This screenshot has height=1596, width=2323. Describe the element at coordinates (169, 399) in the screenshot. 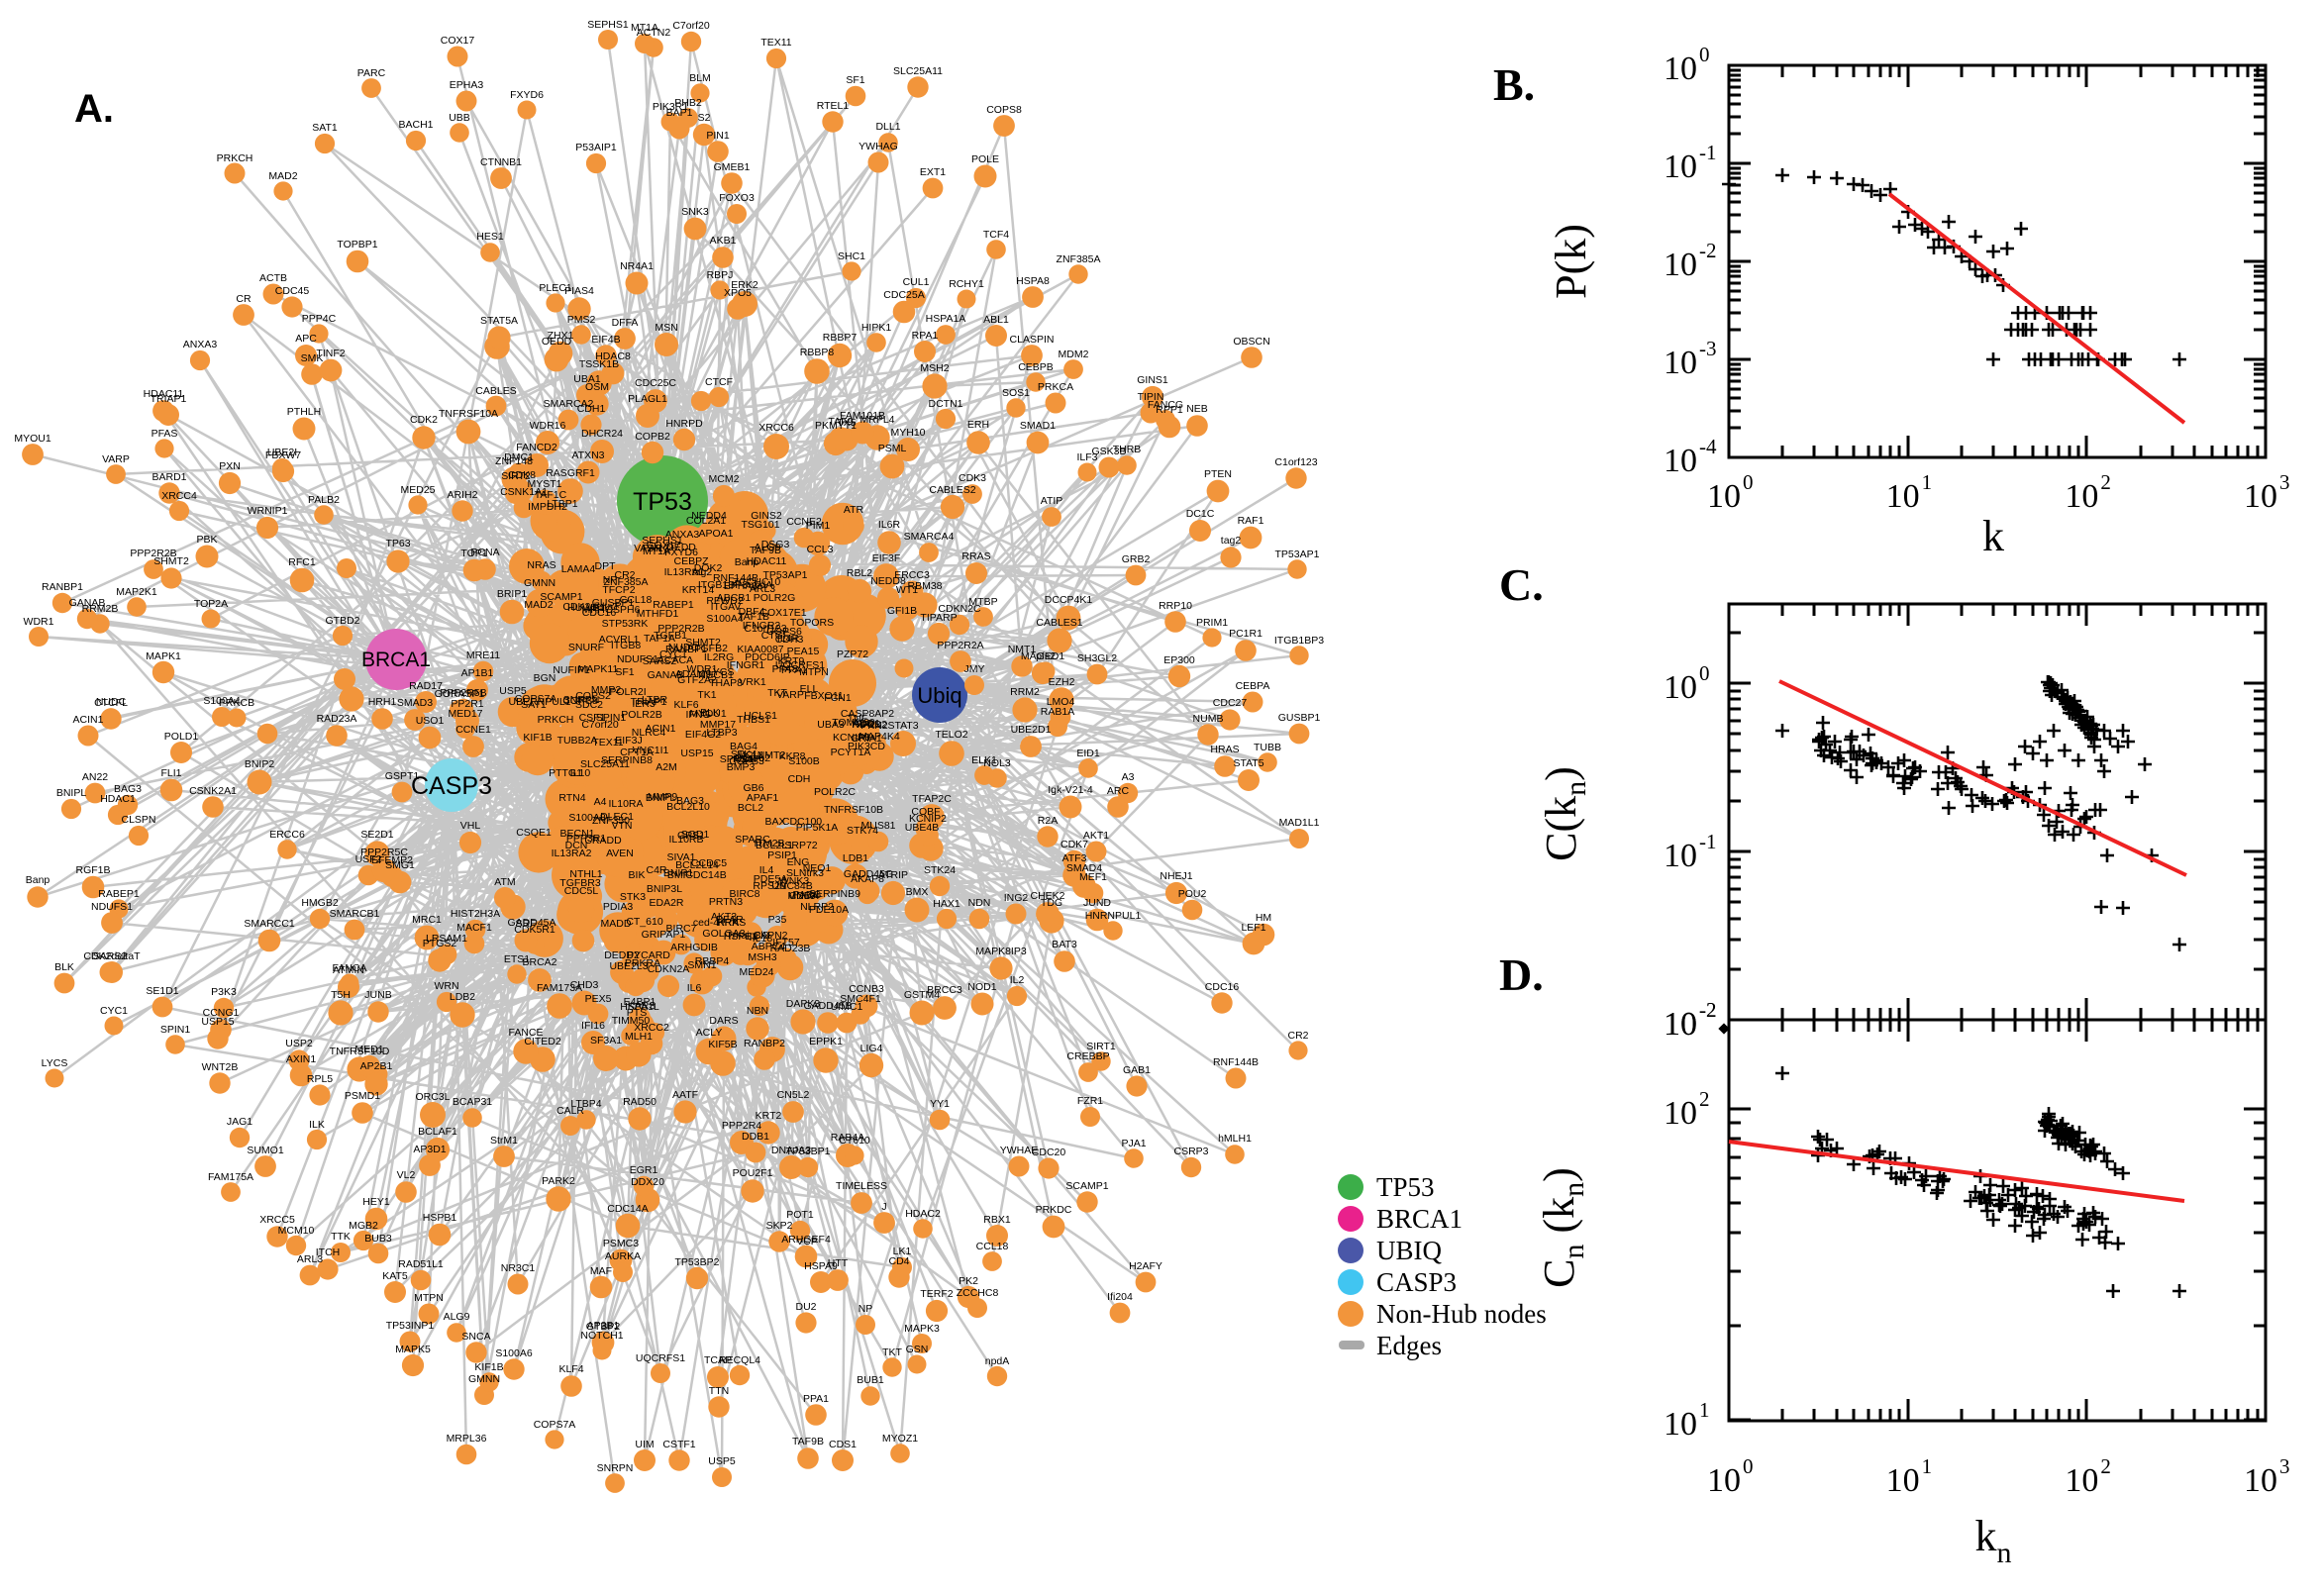

I see `svg-text: TRIAP1` at that location.